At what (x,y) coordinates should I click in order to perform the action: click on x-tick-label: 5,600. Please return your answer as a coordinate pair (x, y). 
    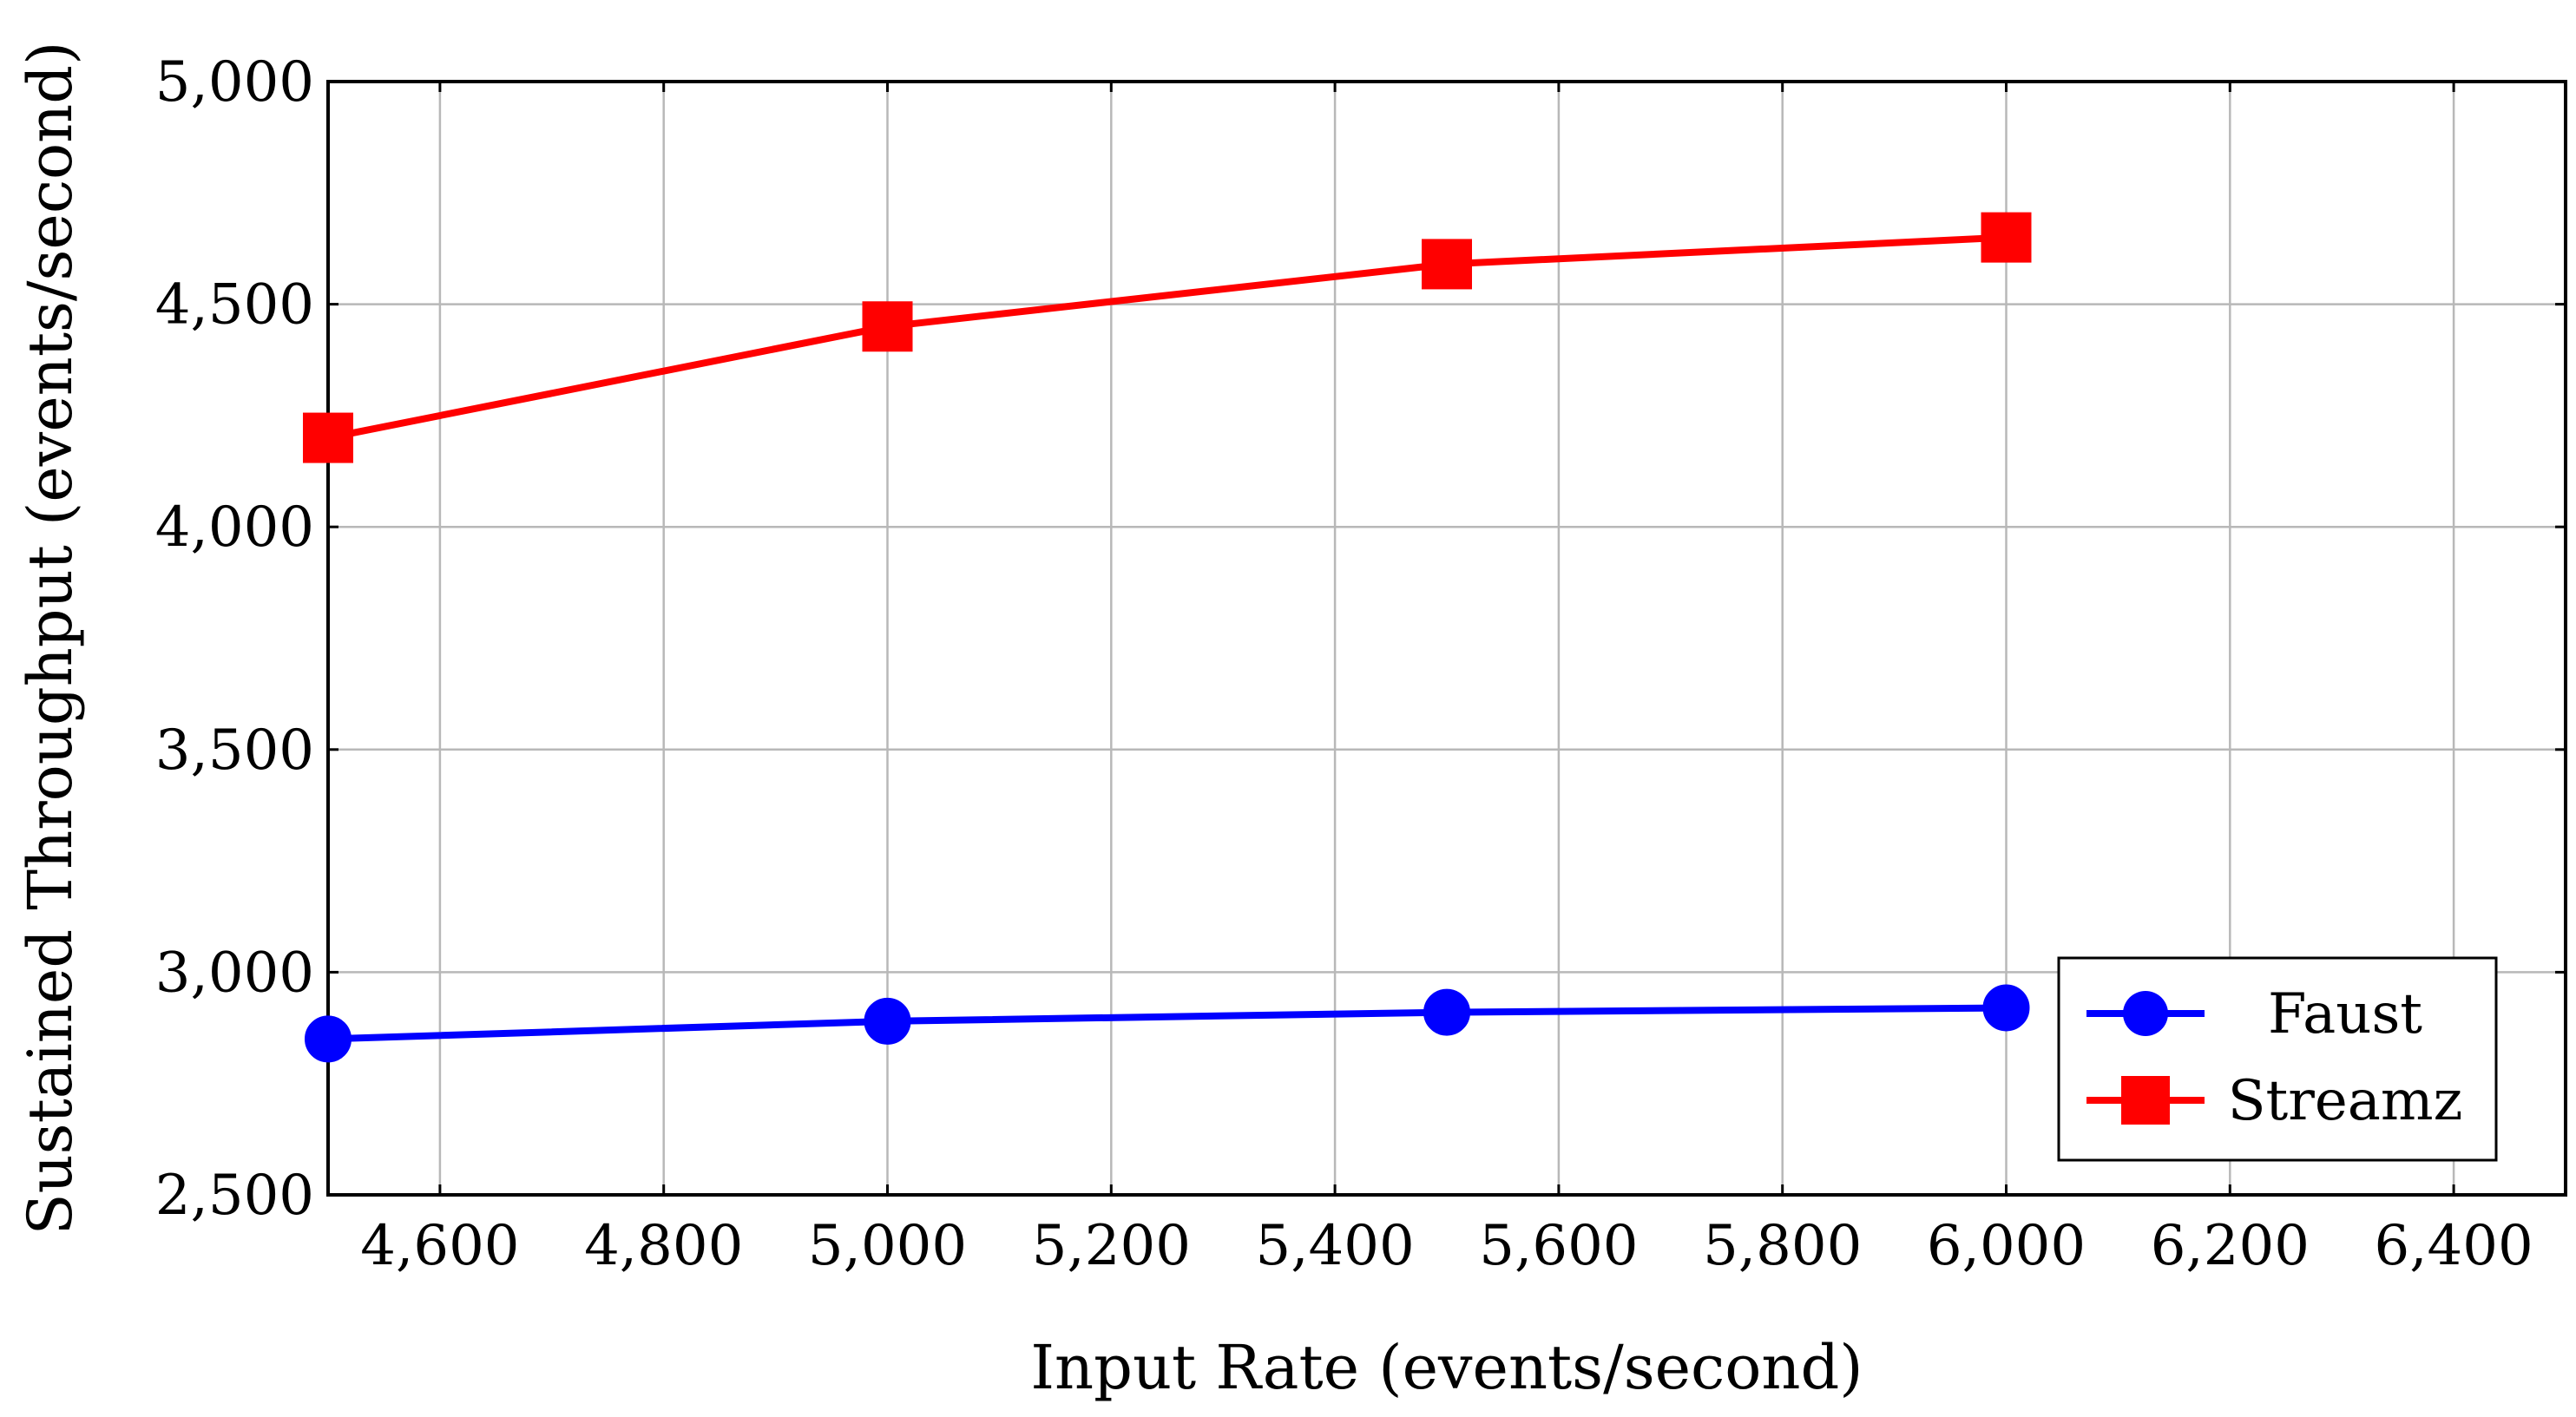
    Looking at the image, I should click on (1559, 1246).